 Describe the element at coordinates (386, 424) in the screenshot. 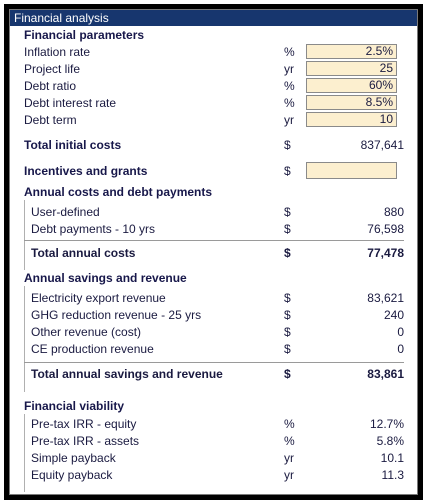

I see `viability-value: 12.7%` at that location.